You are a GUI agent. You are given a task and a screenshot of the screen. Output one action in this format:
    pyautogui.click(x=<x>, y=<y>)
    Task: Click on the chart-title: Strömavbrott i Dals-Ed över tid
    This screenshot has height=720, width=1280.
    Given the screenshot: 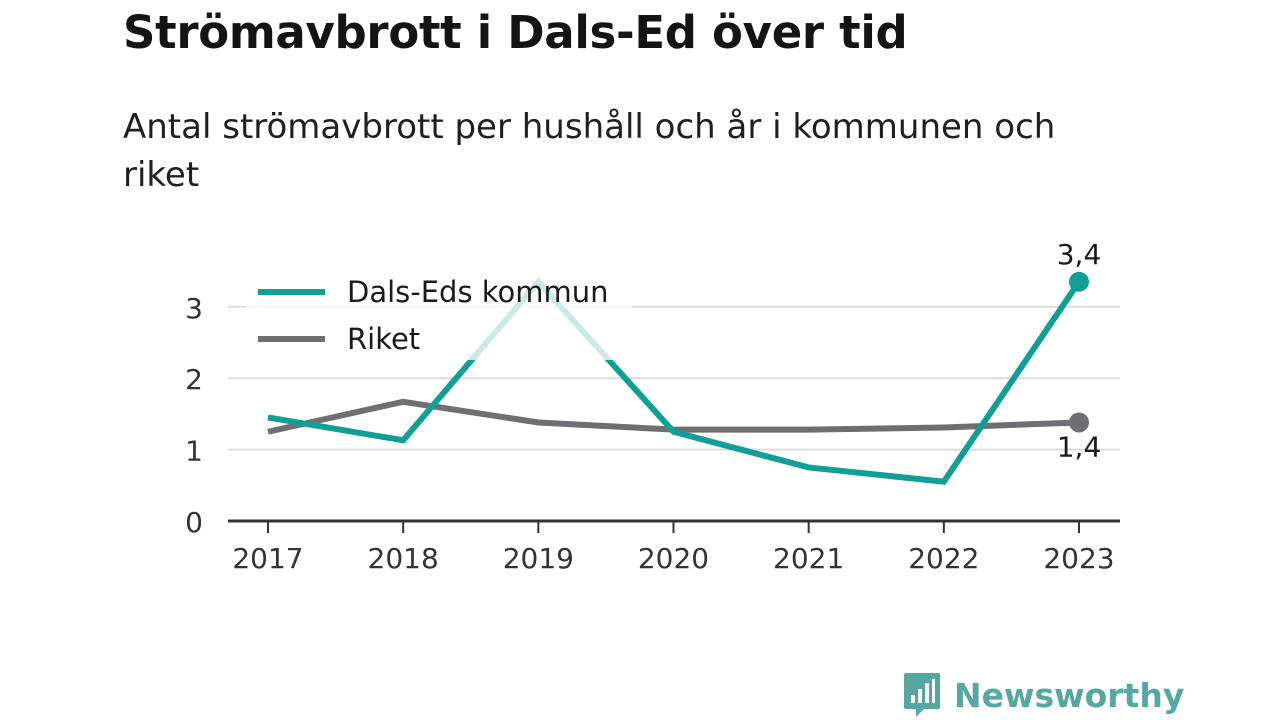 What is the action you would take?
    pyautogui.click(x=515, y=32)
    